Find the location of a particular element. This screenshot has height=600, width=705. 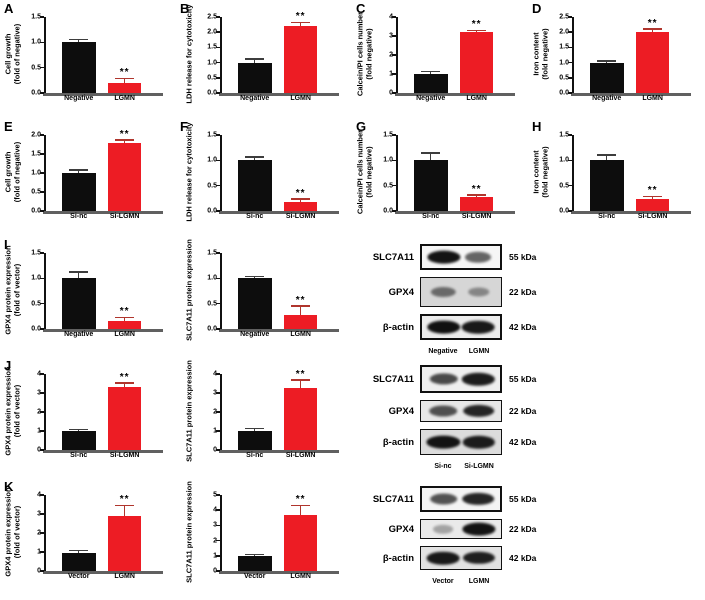

x-axis-category-labels: Negative LGMN is located at coordinates (276, 335).